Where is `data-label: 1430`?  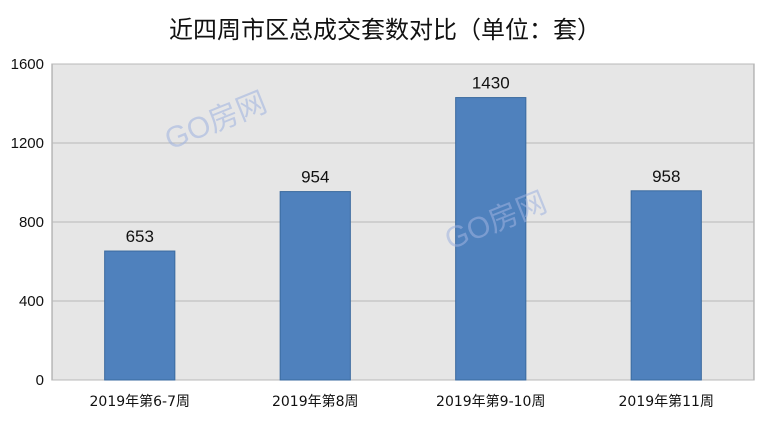
data-label: 1430 is located at coordinates (491, 83).